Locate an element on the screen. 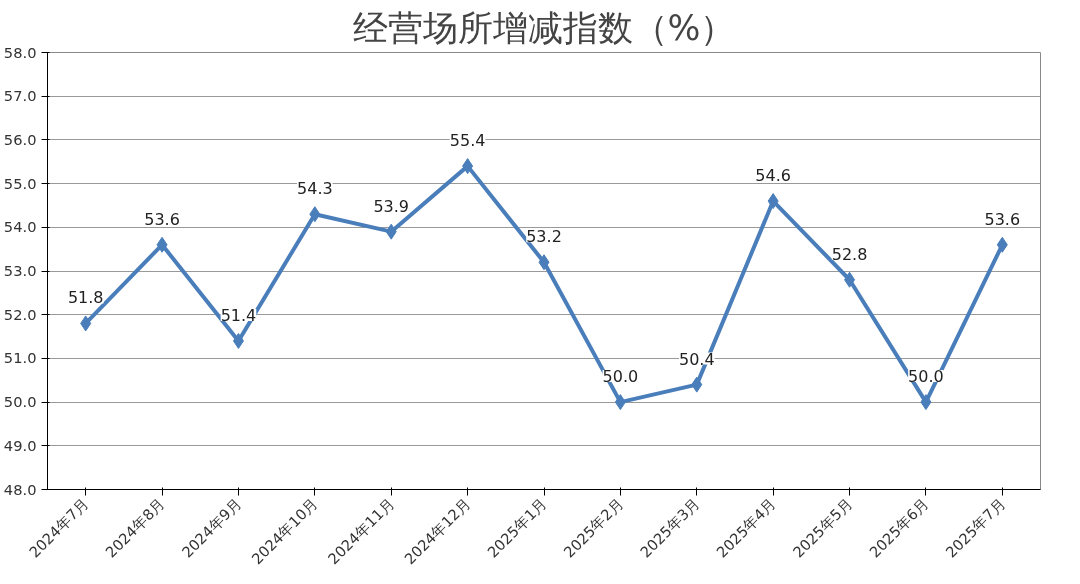 This screenshot has height=584, width=1080. chart-title: 经营场所增减指数（%） is located at coordinates (544, 27).